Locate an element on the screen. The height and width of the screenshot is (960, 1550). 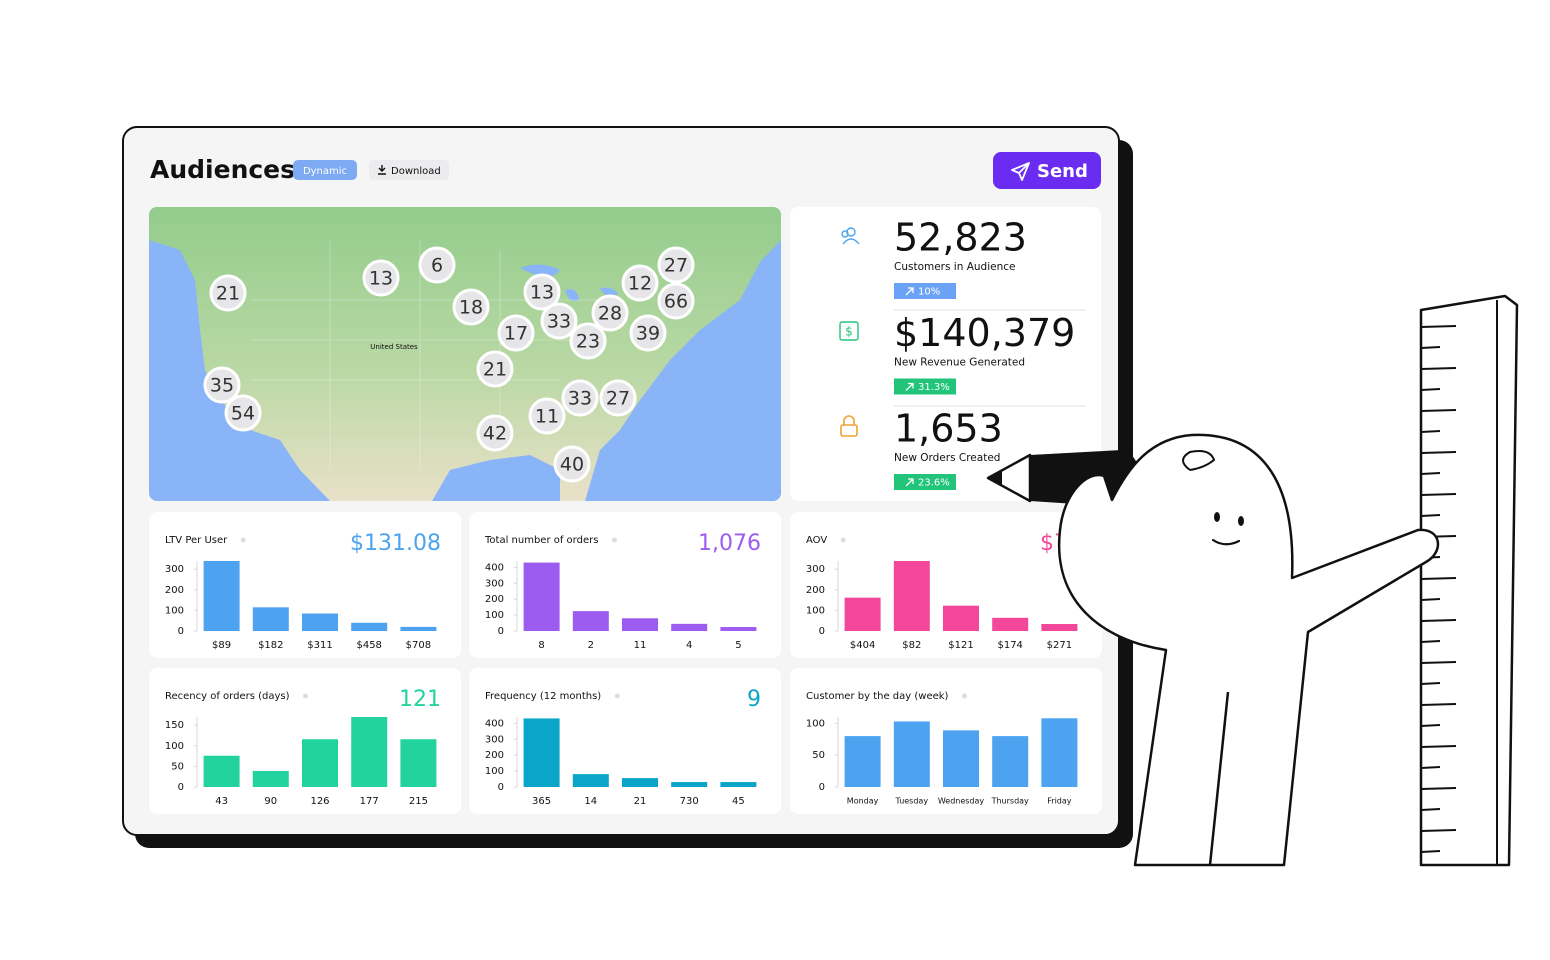
badge is located at coordinates (325, 170).